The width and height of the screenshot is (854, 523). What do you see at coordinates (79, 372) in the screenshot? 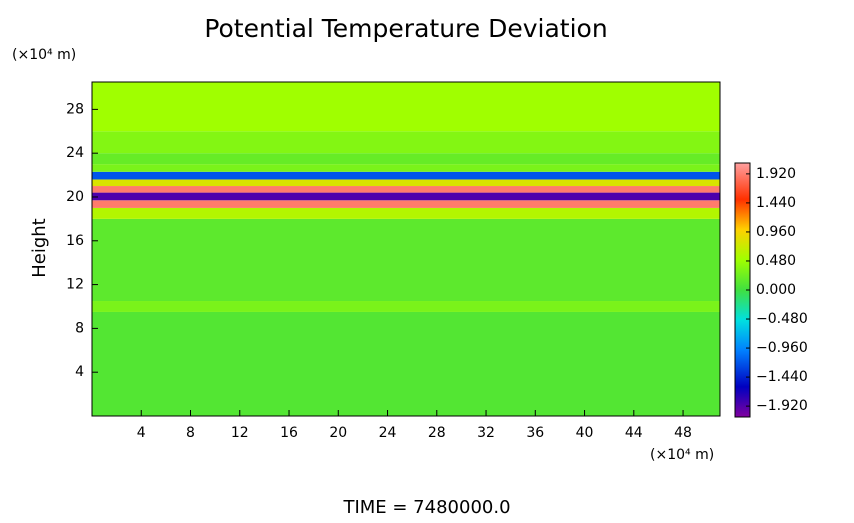
I see `y-tick-label: 4` at bounding box center [79, 372].